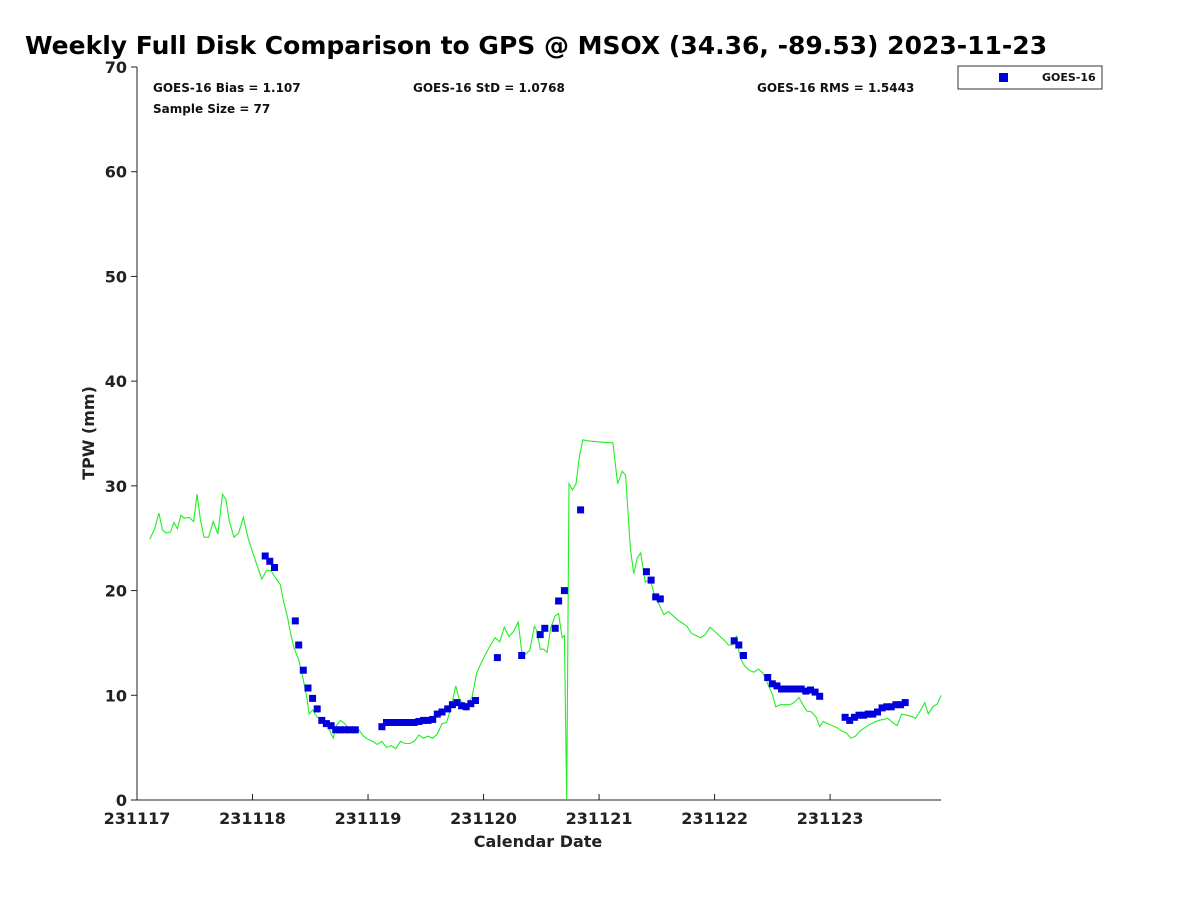 This screenshot has width=1200, height=900. Describe the element at coordinates (227, 88) in the screenshot. I see `stat-bias: GOES-16 Bias = 1.107` at that location.